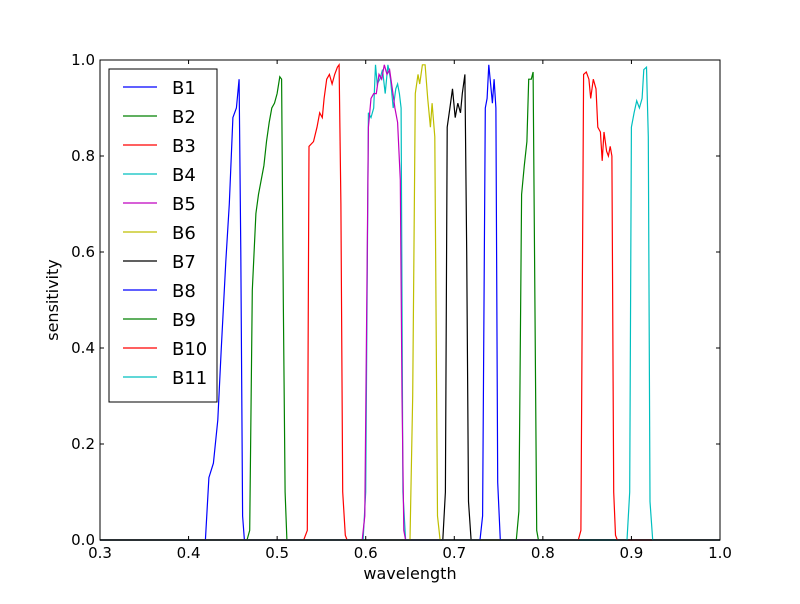 The height and width of the screenshot is (604, 800). What do you see at coordinates (454, 553) in the screenshot?
I see `x-tick-label: 0.7` at bounding box center [454, 553].